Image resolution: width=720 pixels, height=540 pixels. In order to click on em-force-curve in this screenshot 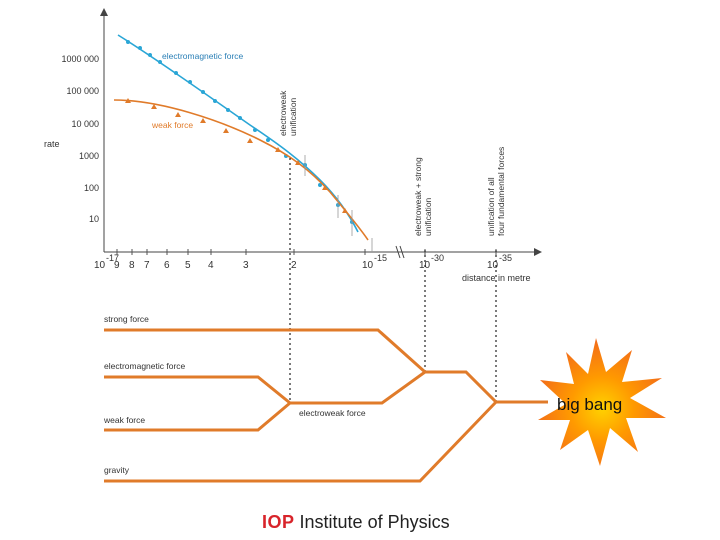, I will do `click(238, 133)`.